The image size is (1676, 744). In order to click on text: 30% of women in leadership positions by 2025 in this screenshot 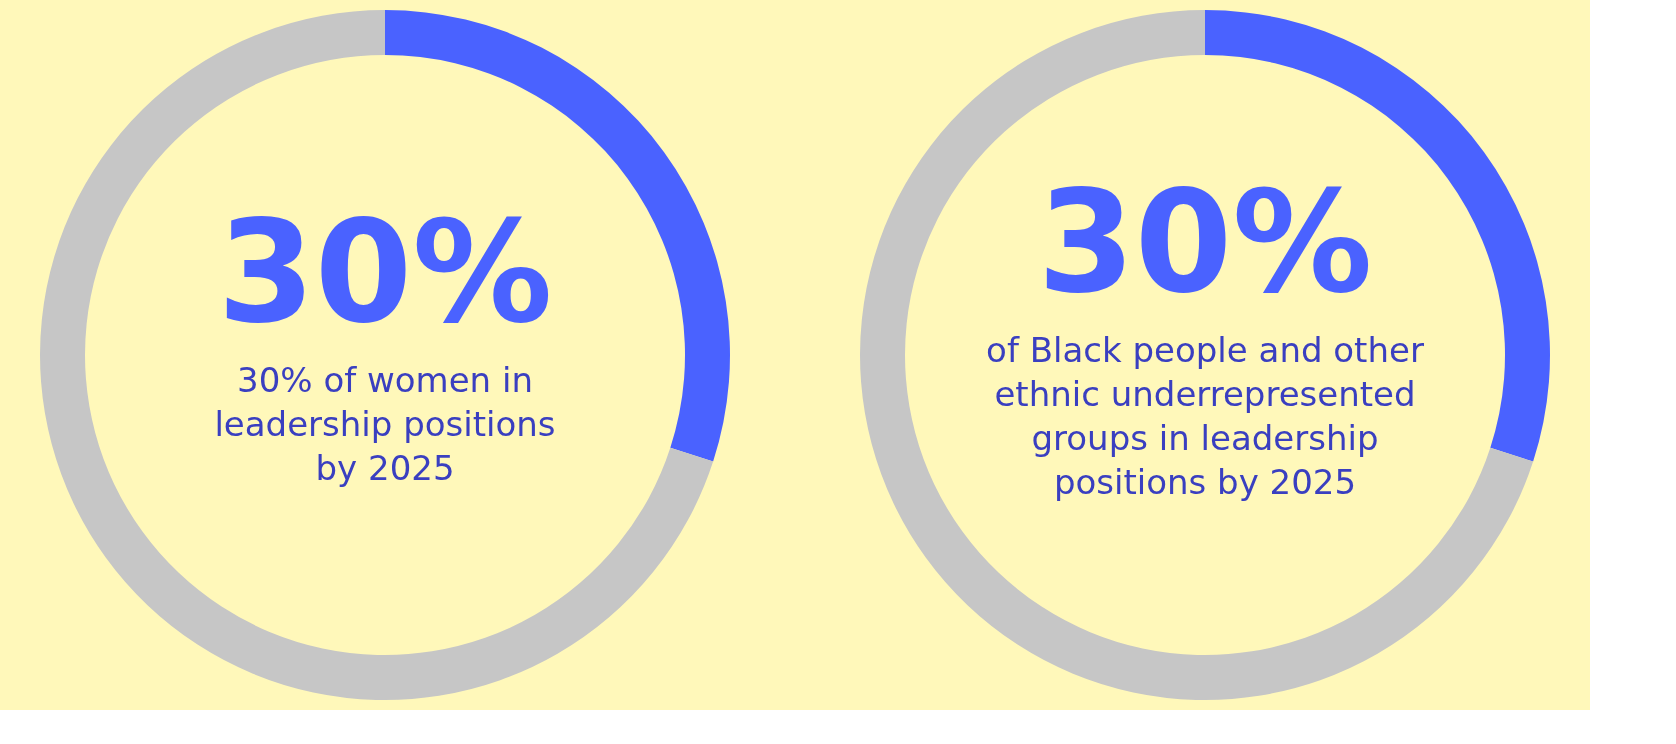, I will do `click(385, 424)`.